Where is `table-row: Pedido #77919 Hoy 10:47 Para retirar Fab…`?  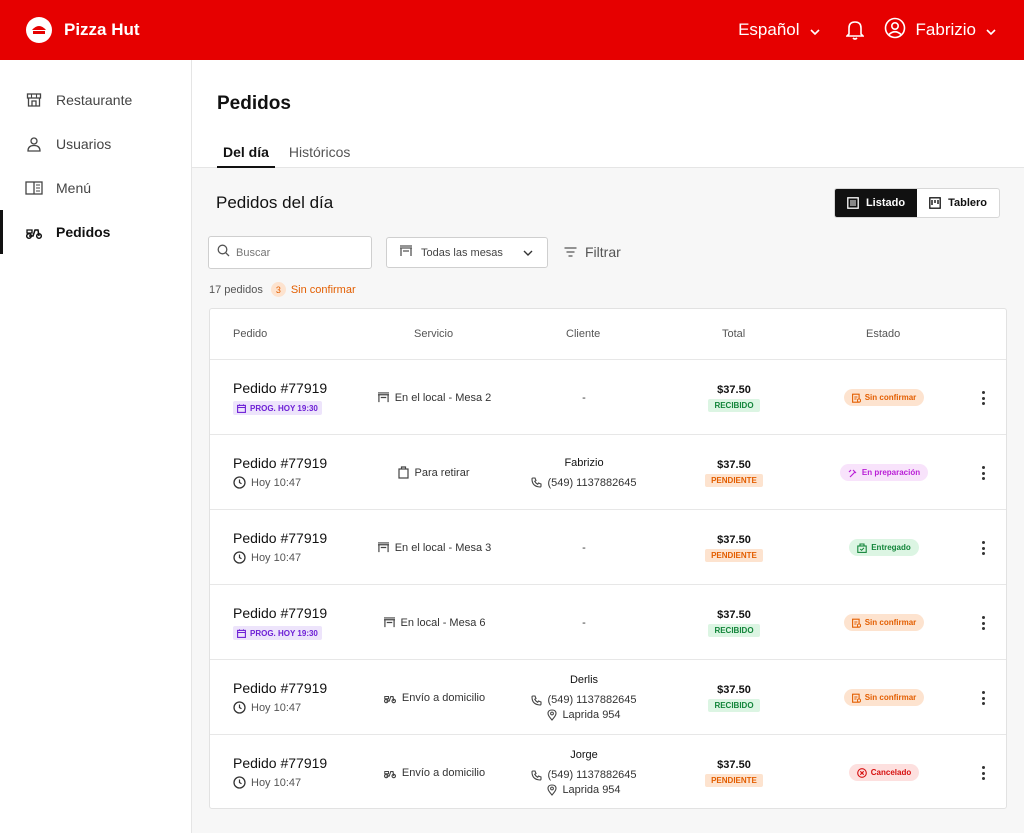
table-row: Pedido #77919 Hoy 10:47 Para retirar Fab… is located at coordinates (608, 472).